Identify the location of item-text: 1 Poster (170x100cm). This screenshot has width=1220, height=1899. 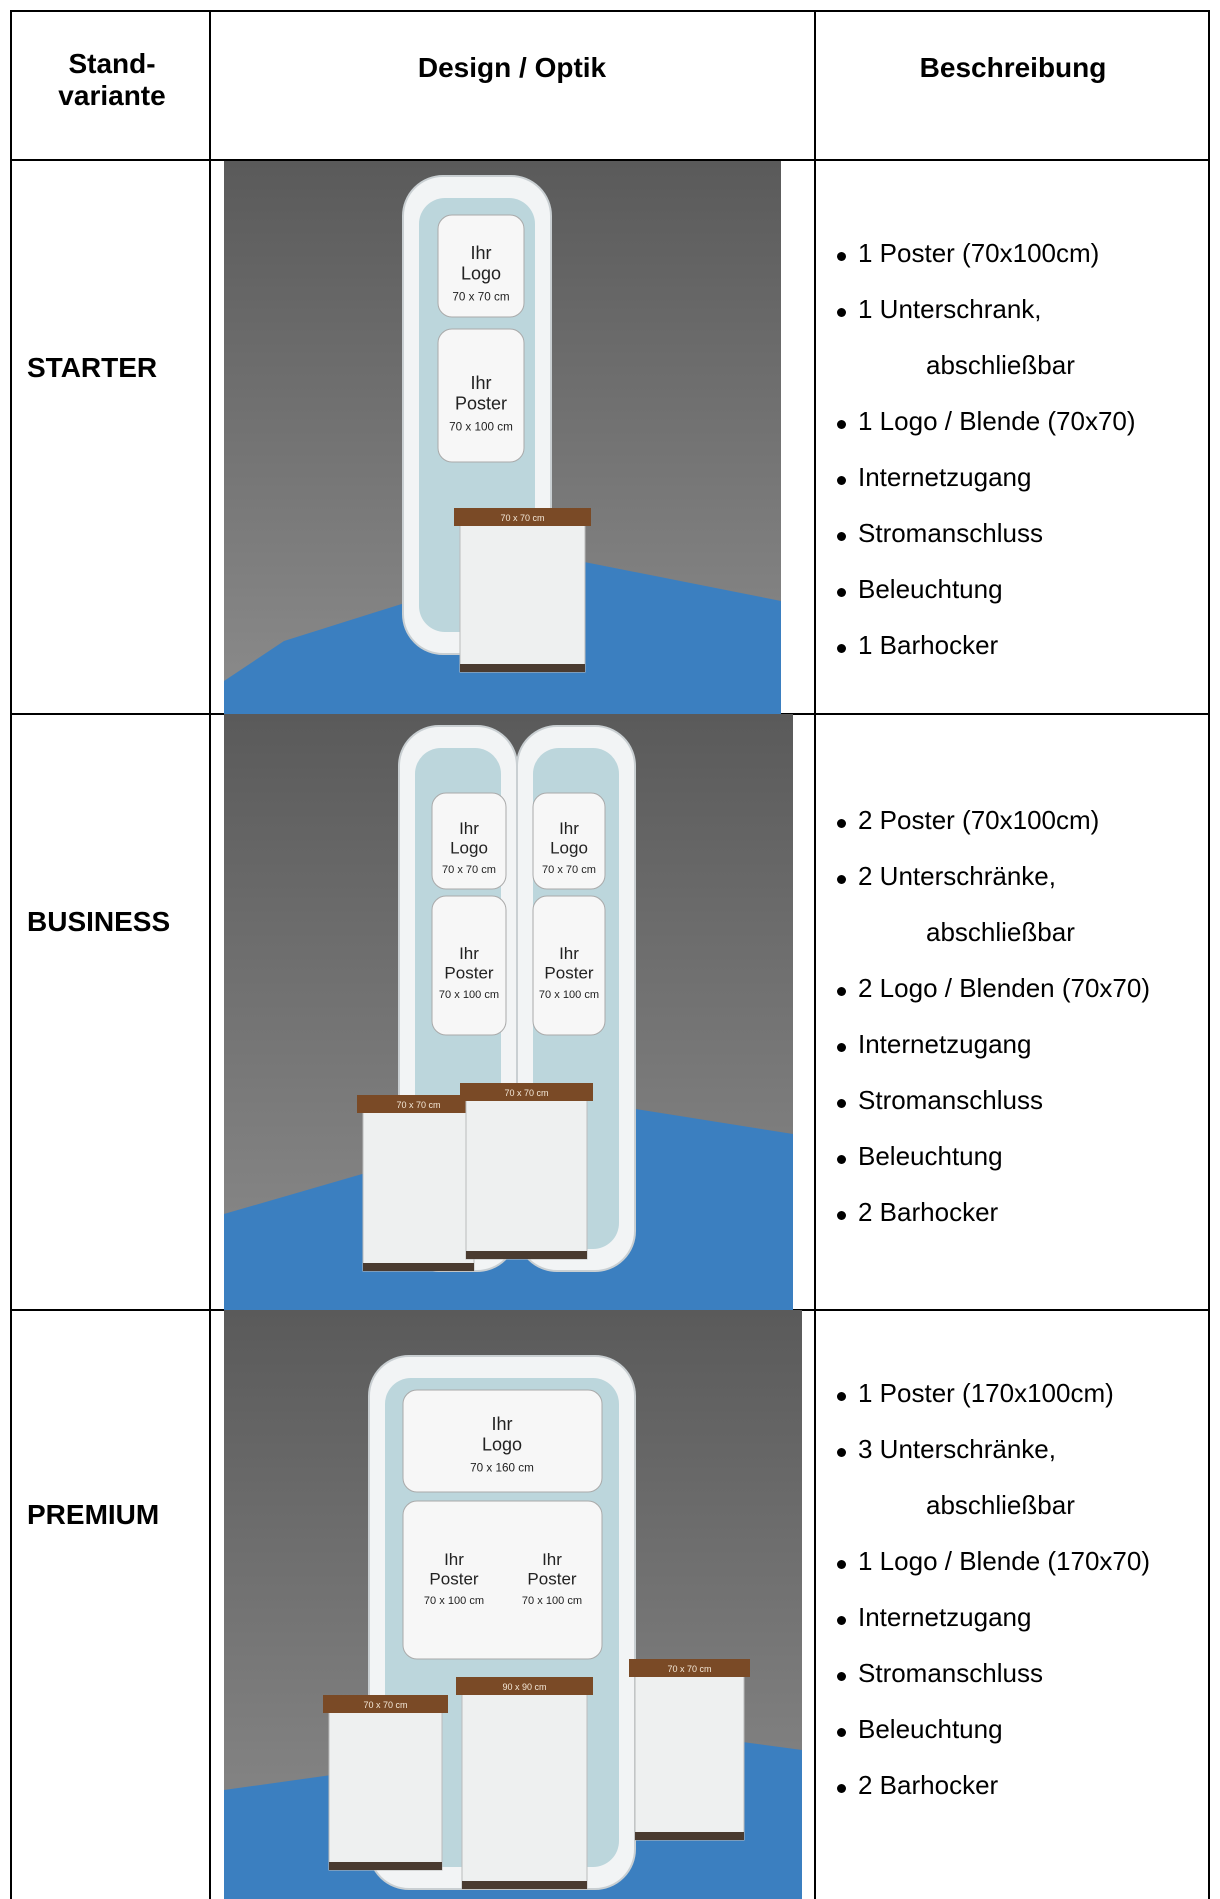
(986, 1393).